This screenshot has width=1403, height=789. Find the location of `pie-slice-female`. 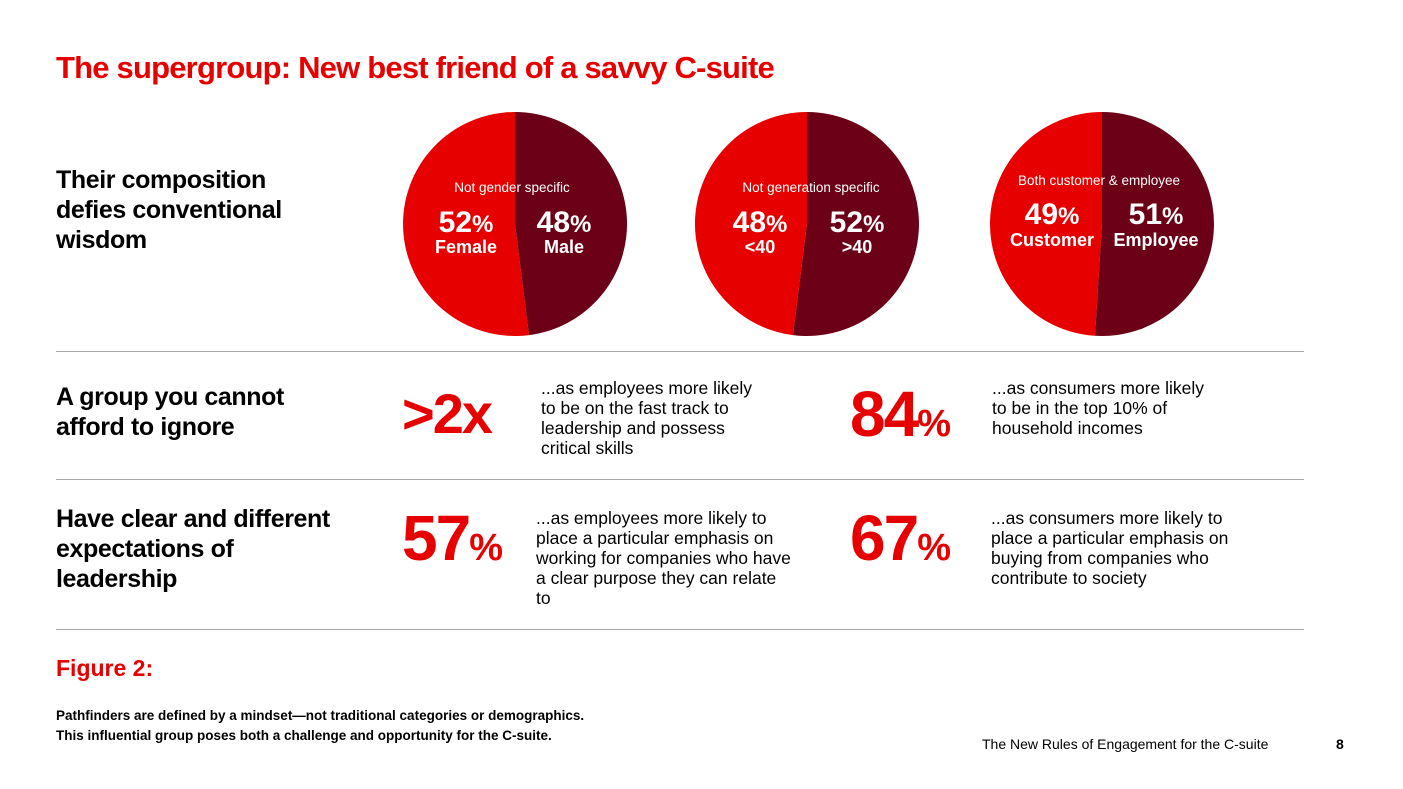

pie-slice-female is located at coordinates (466, 224).